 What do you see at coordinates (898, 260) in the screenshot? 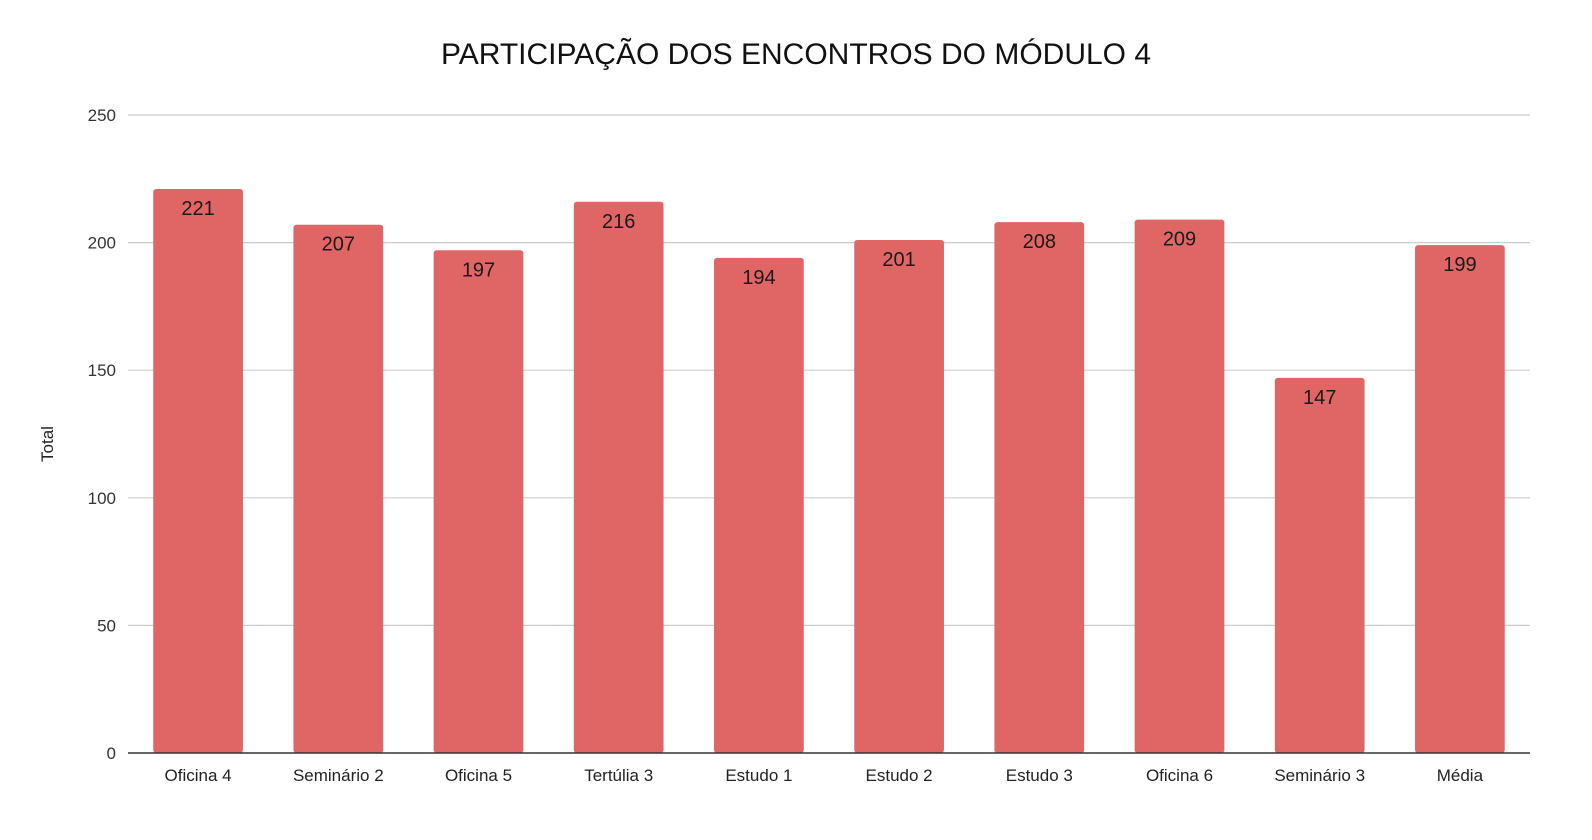
I see `data-label: 201` at bounding box center [898, 260].